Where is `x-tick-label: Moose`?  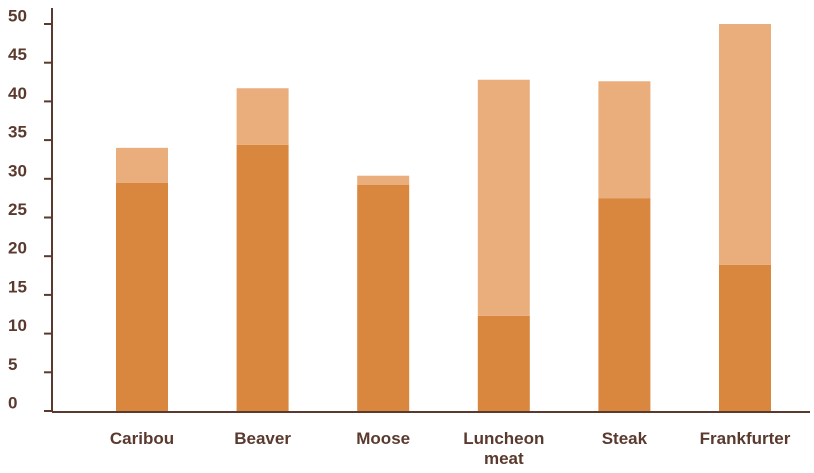 x-tick-label: Moose is located at coordinates (383, 438).